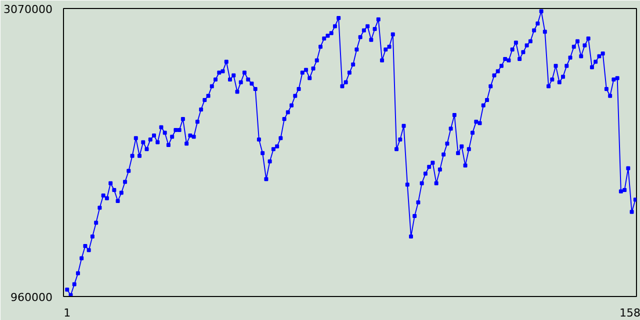 This screenshot has height=320, width=640. Describe the element at coordinates (28, 9) in the screenshot. I see `y-tick-label: 3070000` at that location.